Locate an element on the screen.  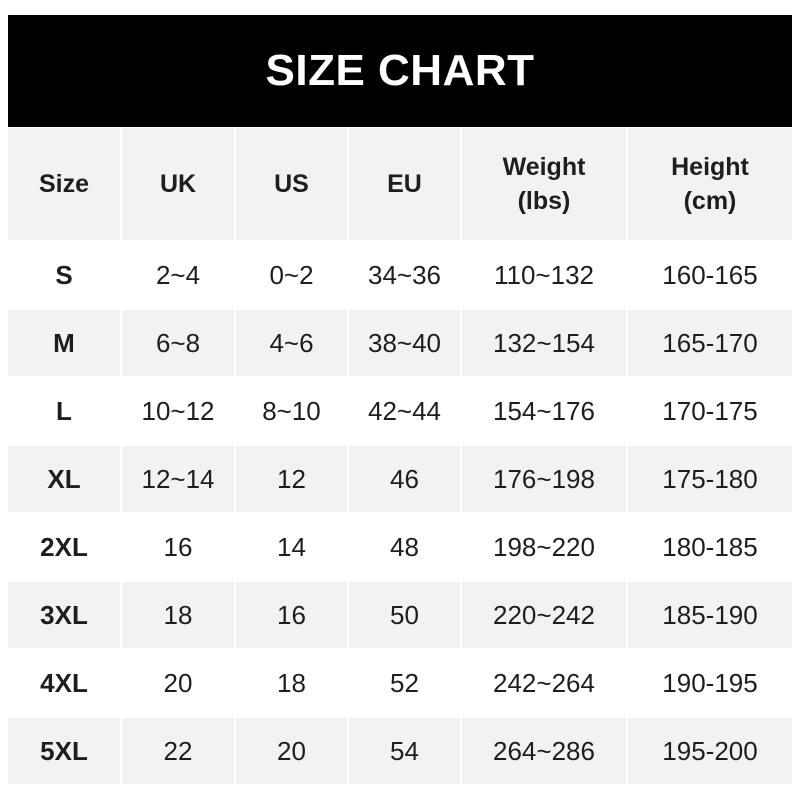
column-header: Size is located at coordinates (64, 184).